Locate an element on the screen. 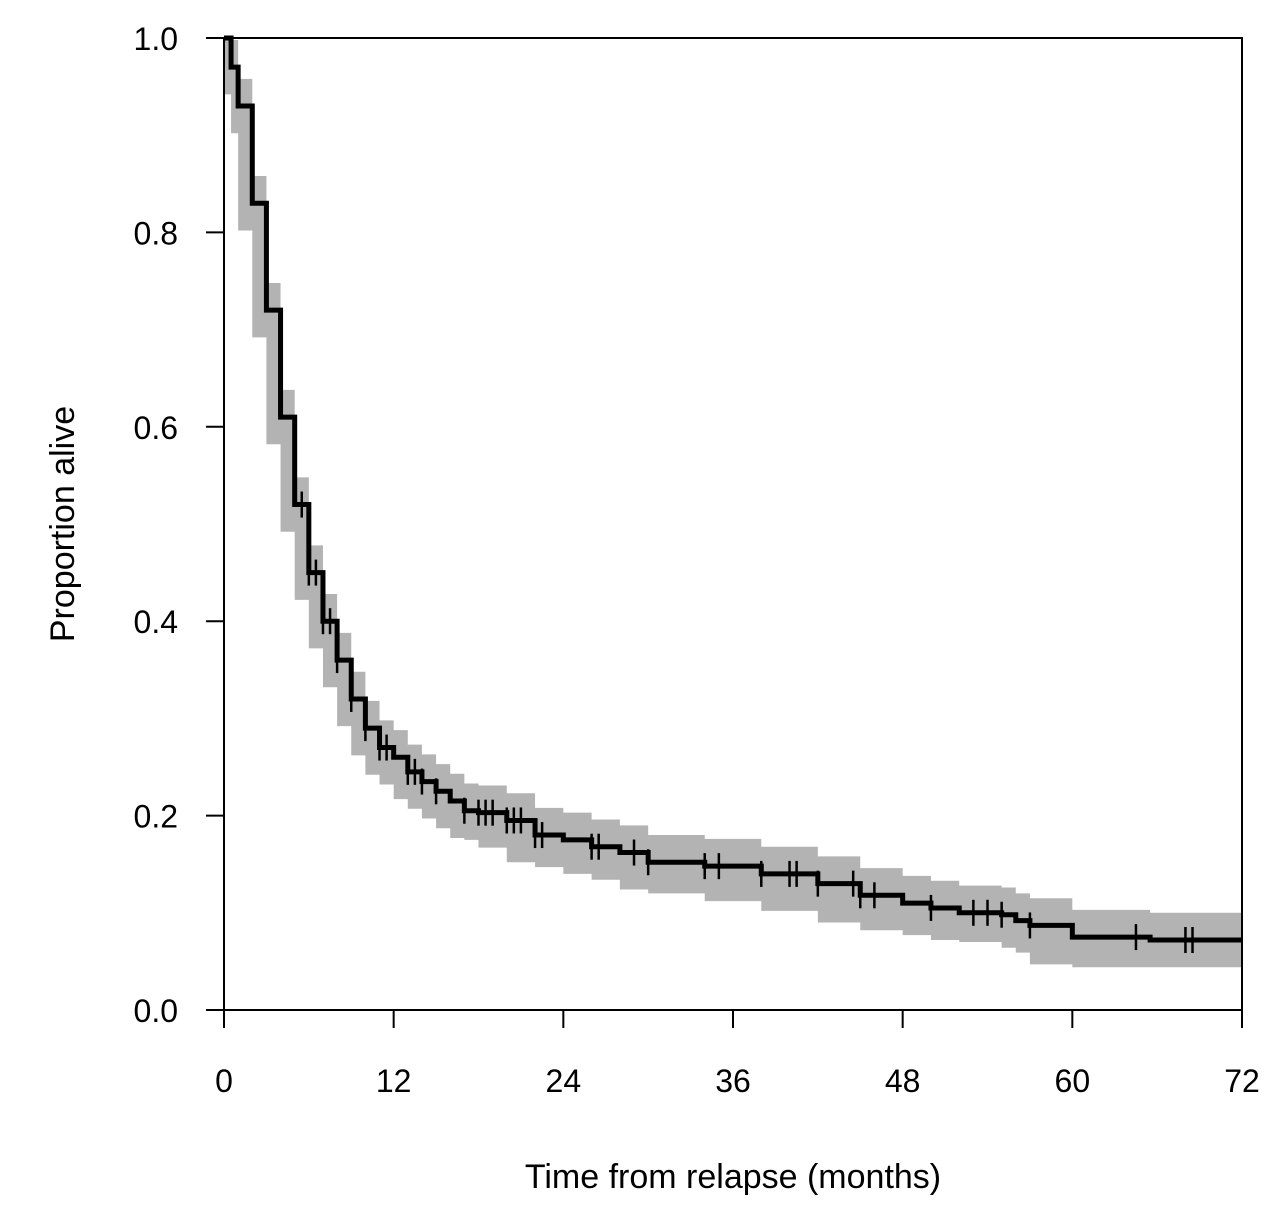 Image resolution: width=1280 pixels, height=1207 pixels. y-tick-label: 0.4 is located at coordinates (156, 622).